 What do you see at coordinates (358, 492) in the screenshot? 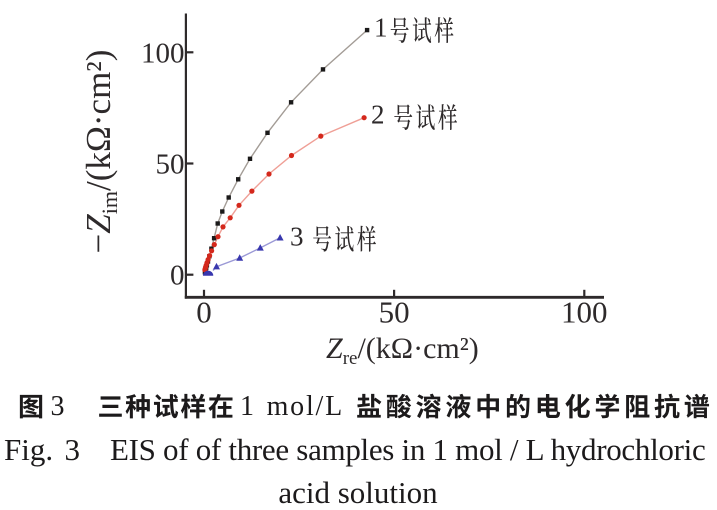
I see `svg-text: acid solution` at bounding box center [358, 492].